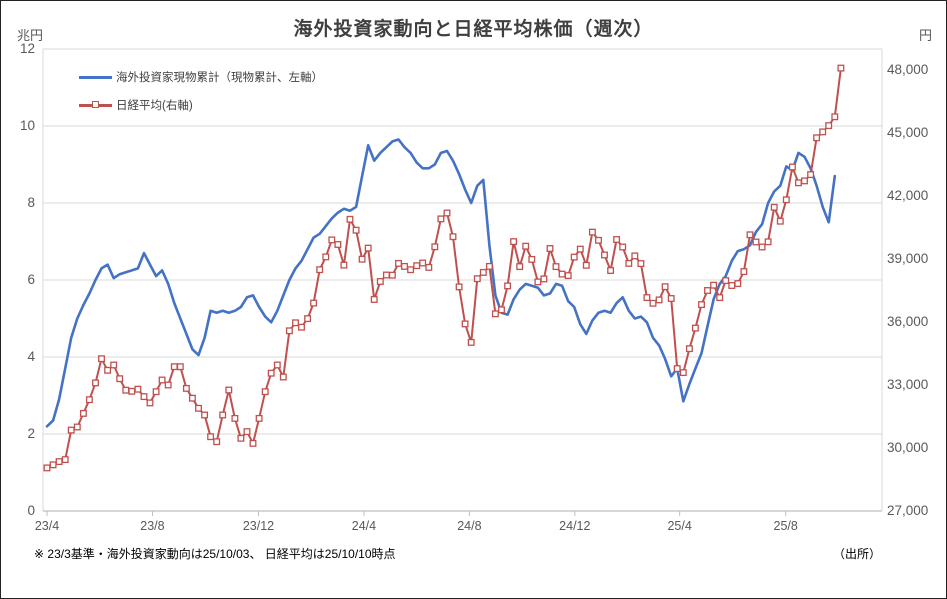 The image size is (947, 599). Describe the element at coordinates (258, 526) in the screenshot. I see `x-axis-tick-label: 23/12` at that location.